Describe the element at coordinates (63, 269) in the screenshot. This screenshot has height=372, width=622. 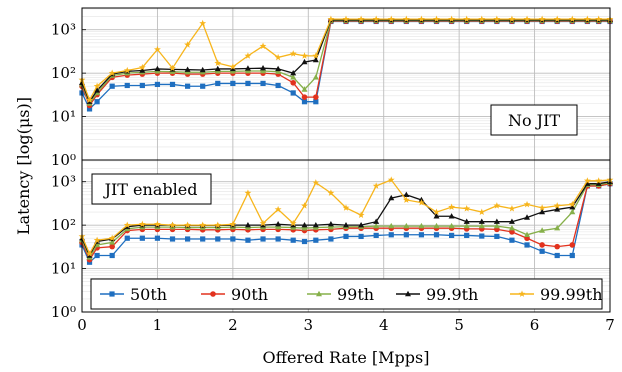
I see `y-tick-label: 10¹` at that location.